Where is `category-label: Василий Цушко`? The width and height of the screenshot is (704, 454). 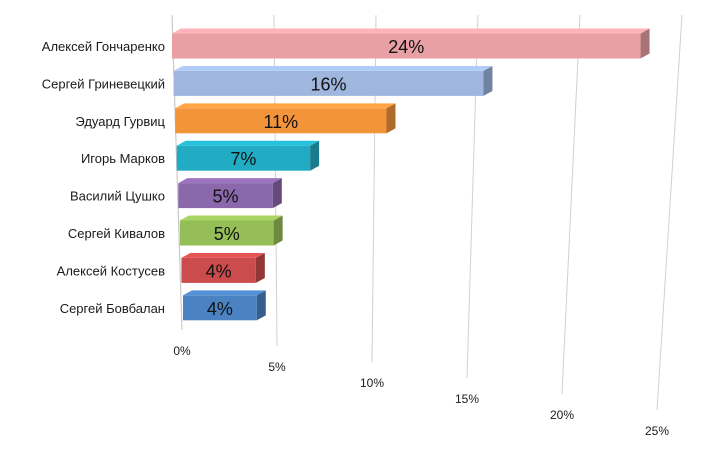 category-label: Василий Цушко is located at coordinates (117, 196).